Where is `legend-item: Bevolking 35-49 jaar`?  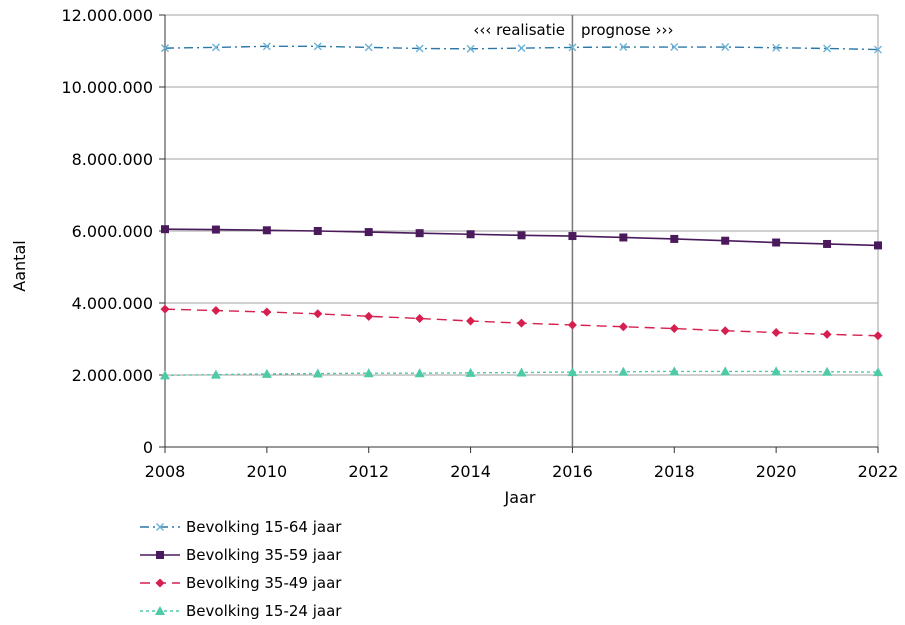 legend-item: Bevolking 35-49 jaar is located at coordinates (241, 583).